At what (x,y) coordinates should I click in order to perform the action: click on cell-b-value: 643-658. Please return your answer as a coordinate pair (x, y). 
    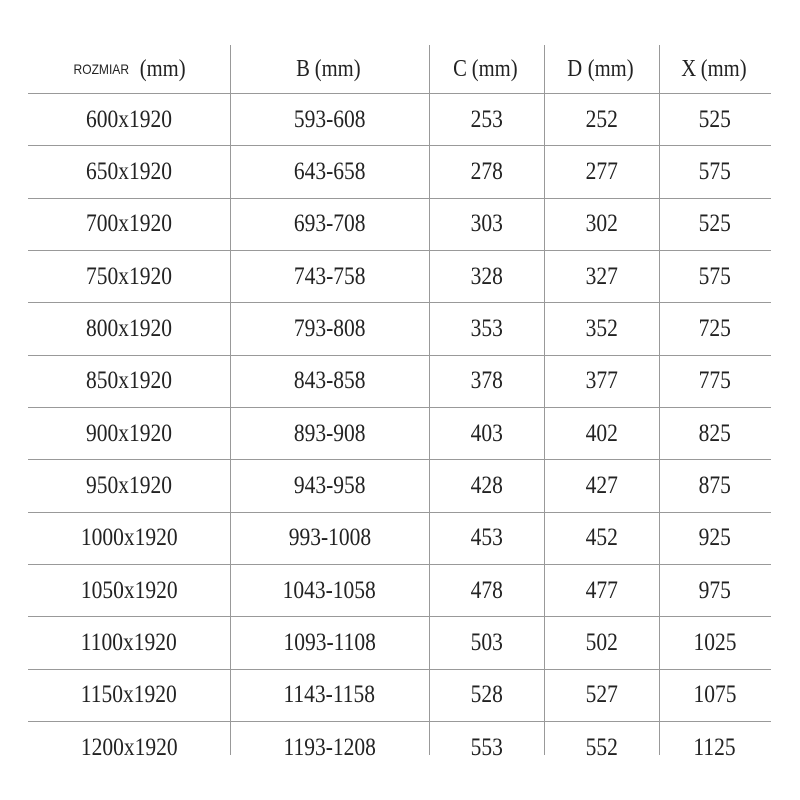
    Looking at the image, I should click on (329, 171).